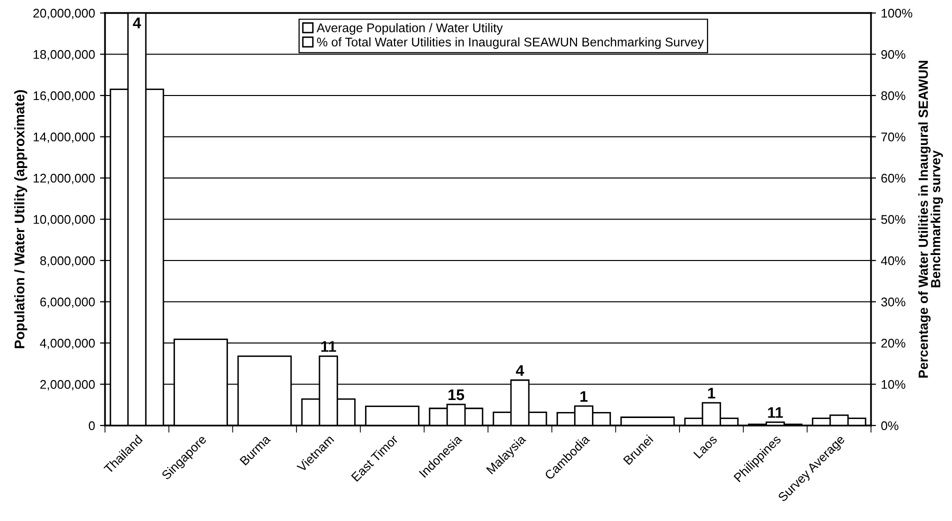 Image resolution: width=952 pixels, height=521 pixels. What do you see at coordinates (409, 29) in the screenshot?
I see `legend-label: Average Population / Water Utility` at bounding box center [409, 29].